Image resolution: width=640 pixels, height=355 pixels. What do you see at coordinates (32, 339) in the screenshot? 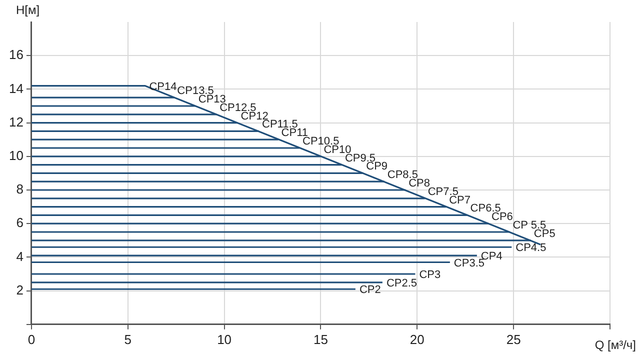
I see `x-tick-label: 0` at bounding box center [32, 339].